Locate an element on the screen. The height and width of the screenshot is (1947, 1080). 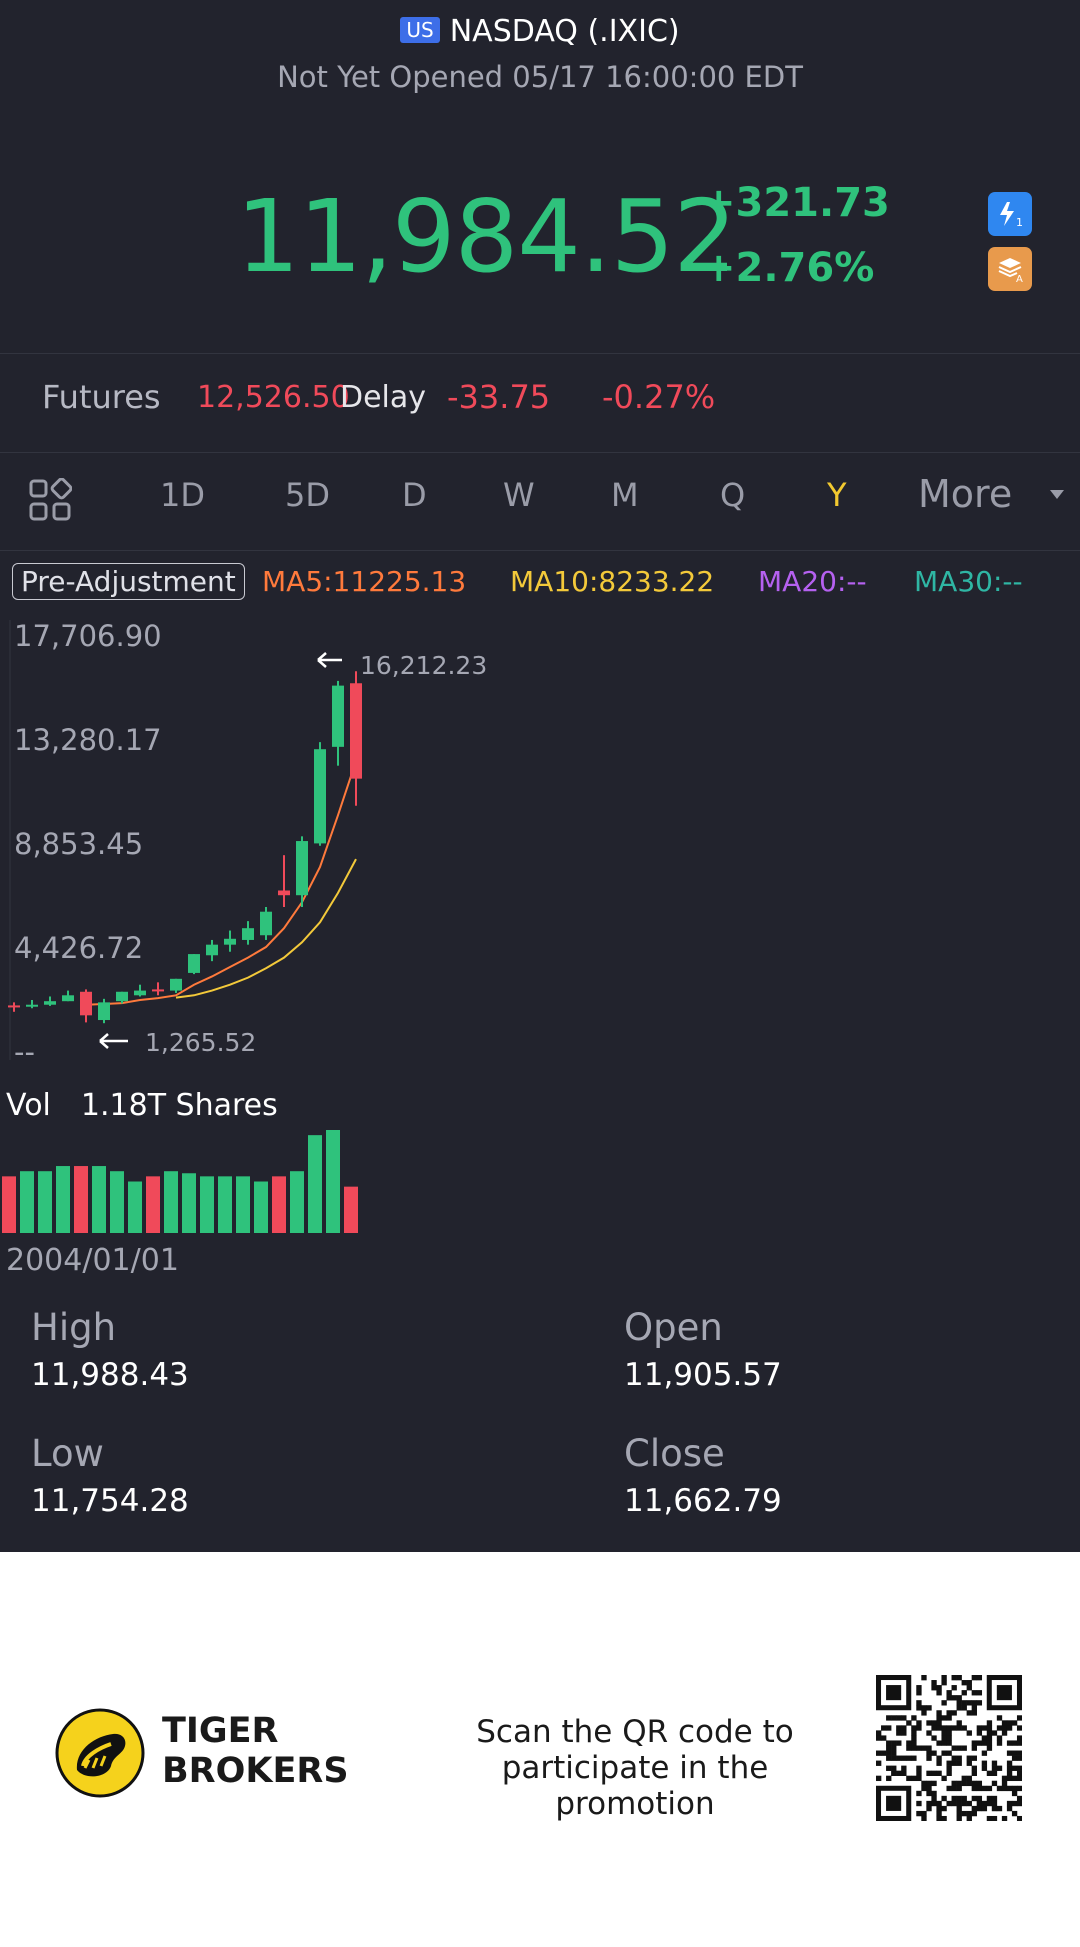
flash-icon: 1 is located at coordinates (1010, 214).